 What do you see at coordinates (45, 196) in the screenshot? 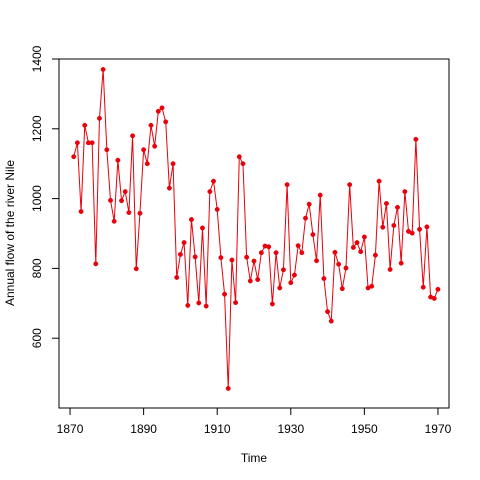
I see `y-axis: 600 800 1000 1200 1400` at bounding box center [45, 196].